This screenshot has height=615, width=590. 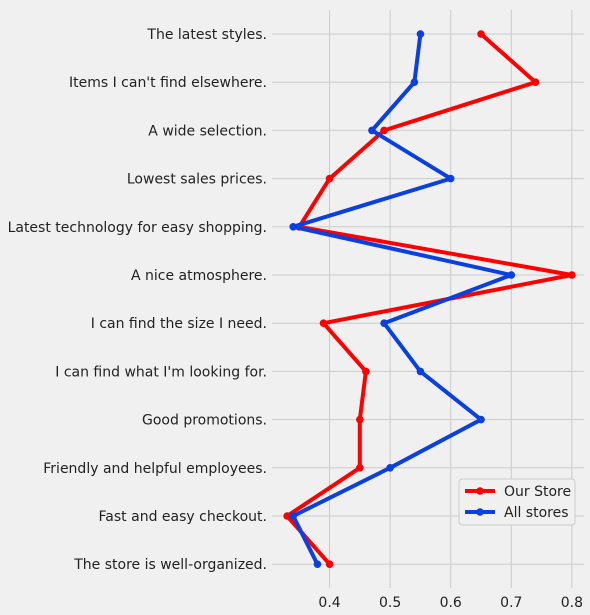 What do you see at coordinates (199, 276) in the screenshot?
I see `category-label: A nice atmosphere.` at bounding box center [199, 276].